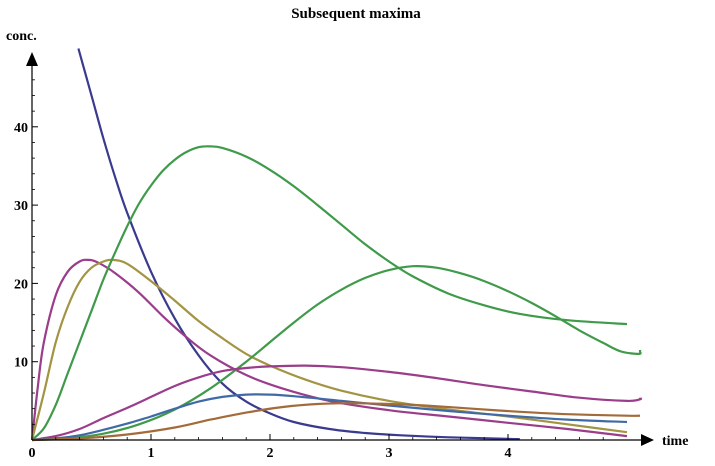  What do you see at coordinates (151, 453) in the screenshot?
I see `x-tick-label: 1` at bounding box center [151, 453].